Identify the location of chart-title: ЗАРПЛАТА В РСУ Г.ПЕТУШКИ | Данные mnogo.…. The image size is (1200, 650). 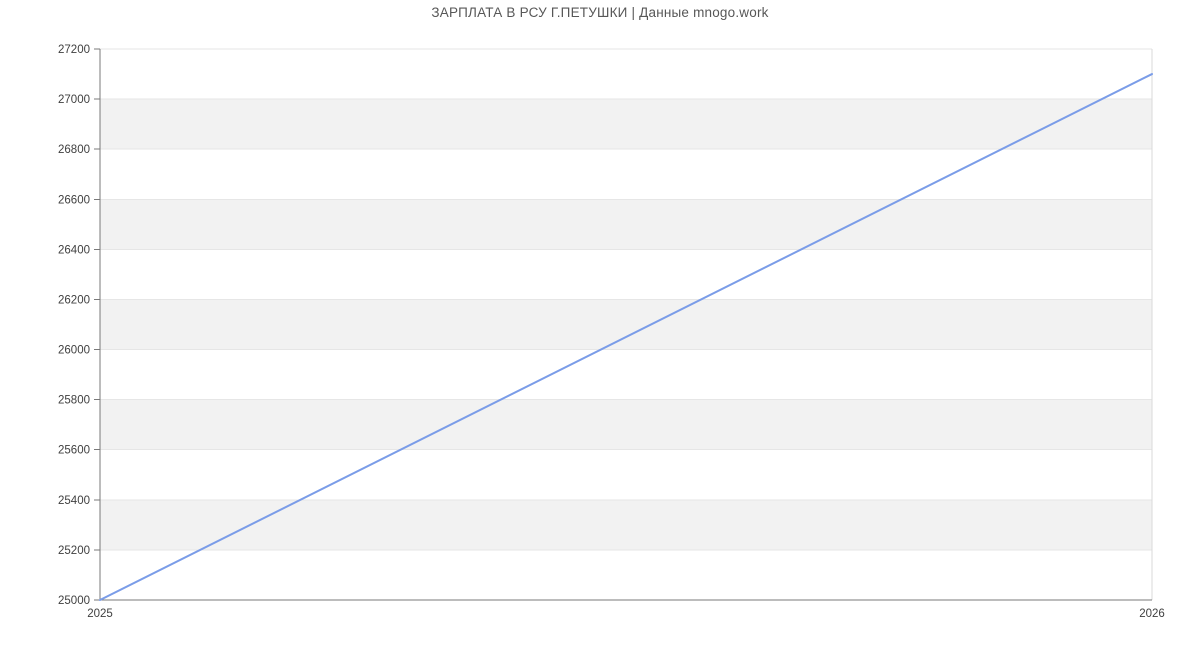
(600, 12).